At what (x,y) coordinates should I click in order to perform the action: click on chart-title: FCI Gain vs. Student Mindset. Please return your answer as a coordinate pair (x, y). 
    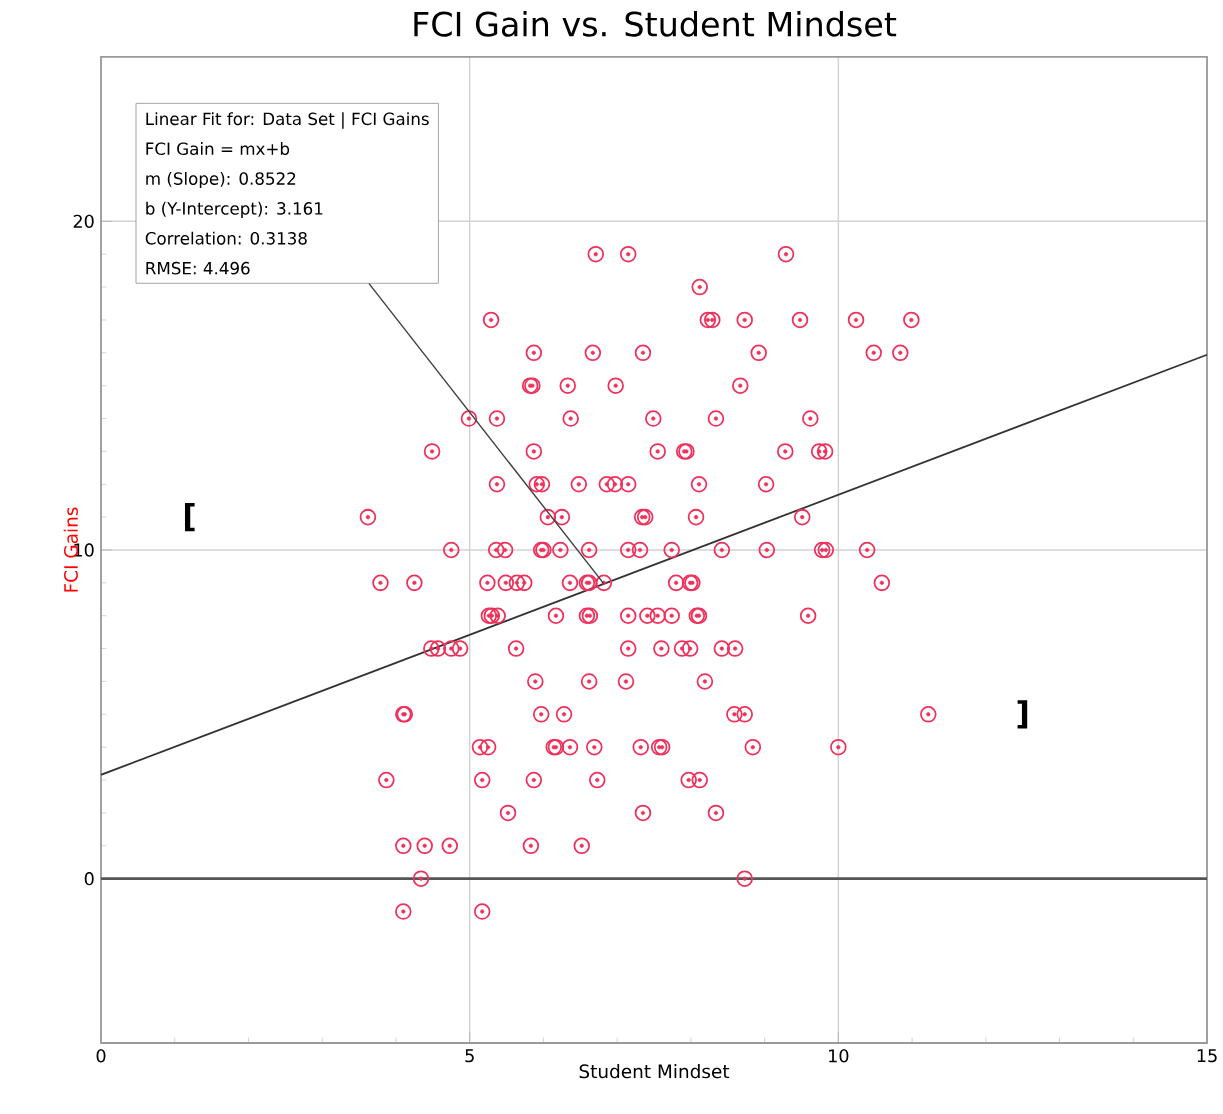
    Looking at the image, I should click on (655, 23).